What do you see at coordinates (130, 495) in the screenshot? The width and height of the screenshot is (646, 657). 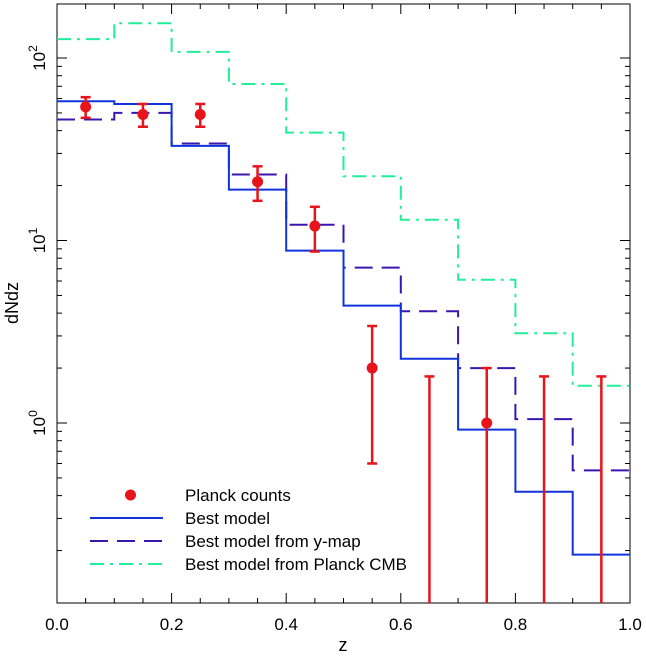 I see `legend-marker-points` at bounding box center [130, 495].